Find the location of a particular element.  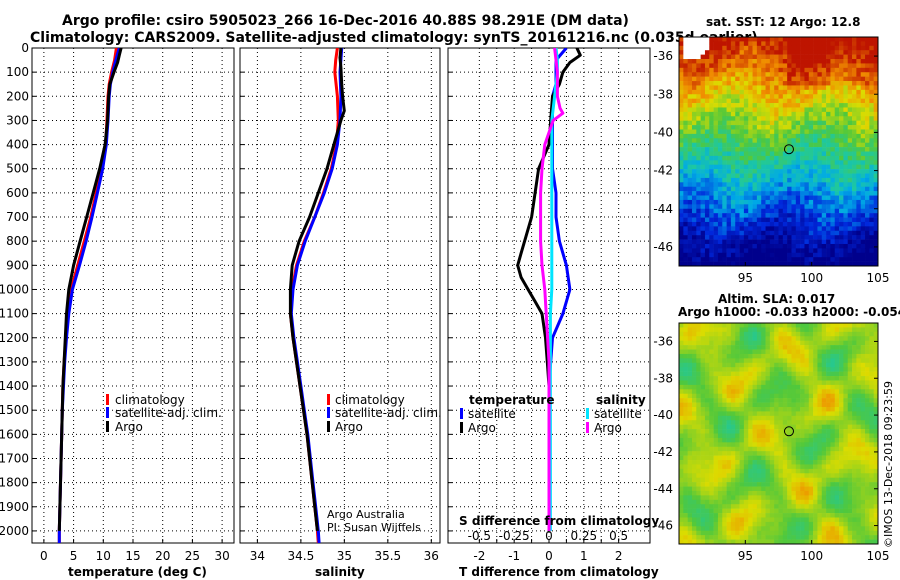

difference-series-salinity-argo is located at coordinates (552, 289).